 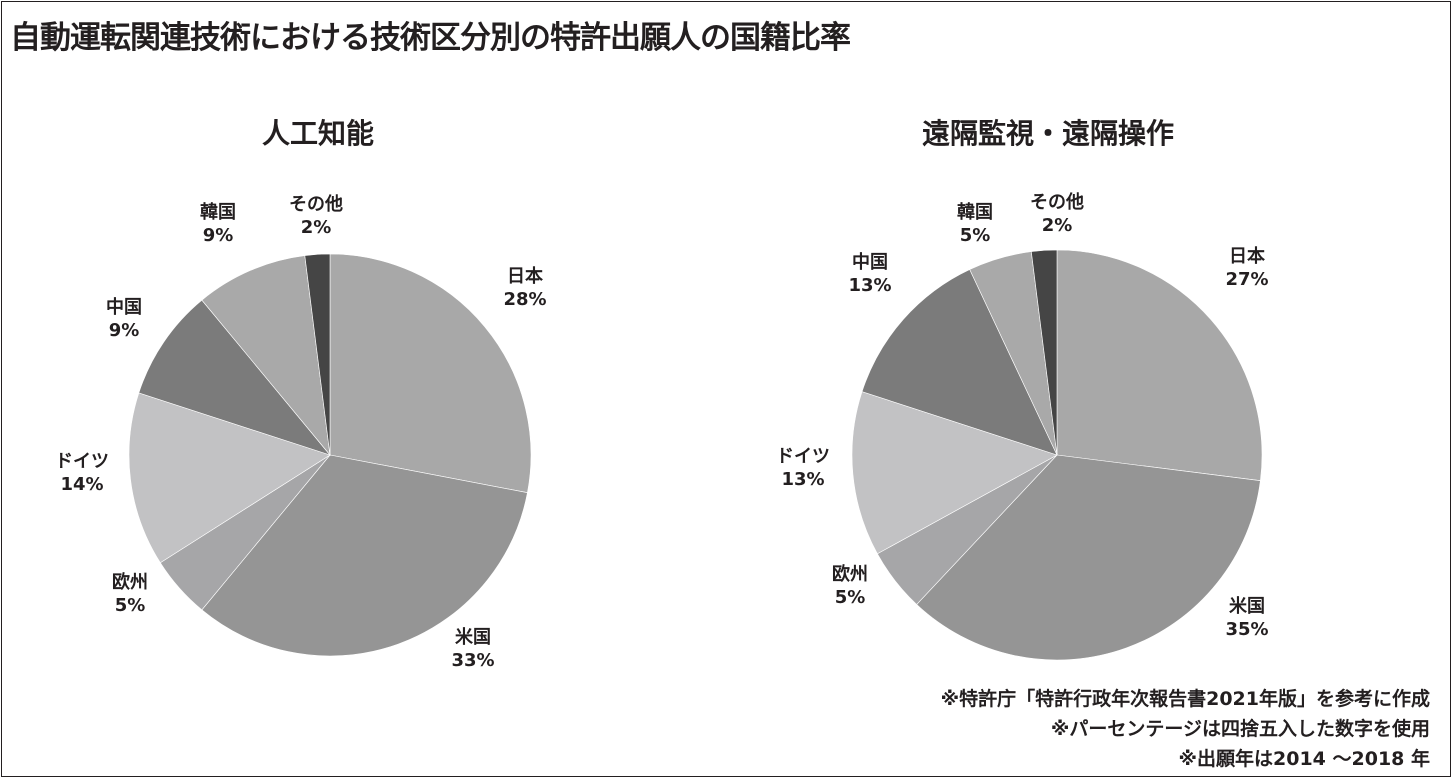 I want to click on pie-title-ai: 人工知能, so click(x=318, y=133).